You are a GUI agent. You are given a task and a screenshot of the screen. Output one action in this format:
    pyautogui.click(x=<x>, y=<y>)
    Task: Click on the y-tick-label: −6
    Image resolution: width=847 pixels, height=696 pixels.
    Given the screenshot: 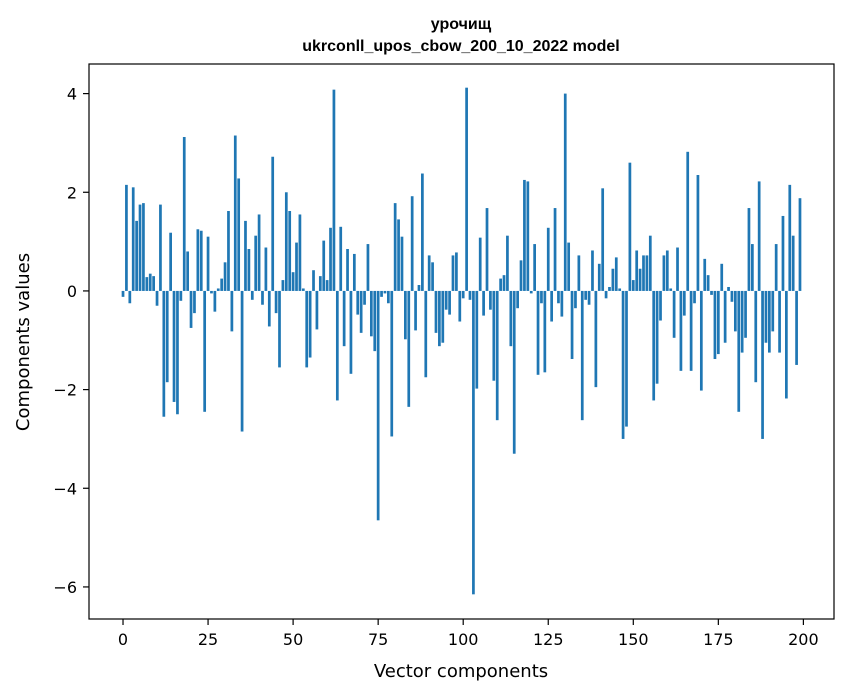 What is the action you would take?
    pyautogui.click(x=65, y=587)
    